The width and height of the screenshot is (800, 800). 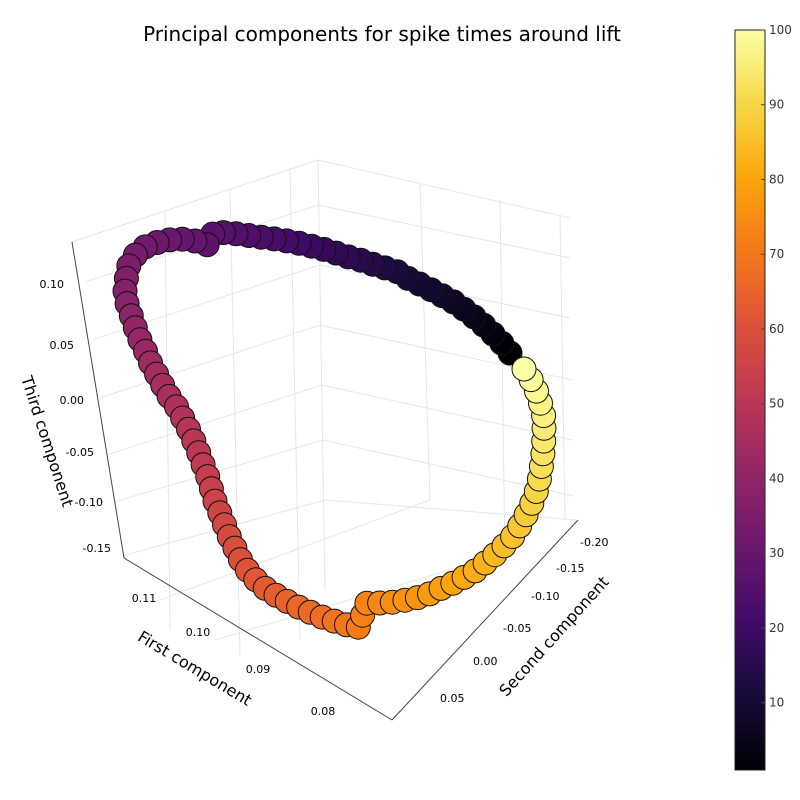 What do you see at coordinates (485, 661) in the screenshot?
I see `x-tick-label: 0.00` at bounding box center [485, 661].